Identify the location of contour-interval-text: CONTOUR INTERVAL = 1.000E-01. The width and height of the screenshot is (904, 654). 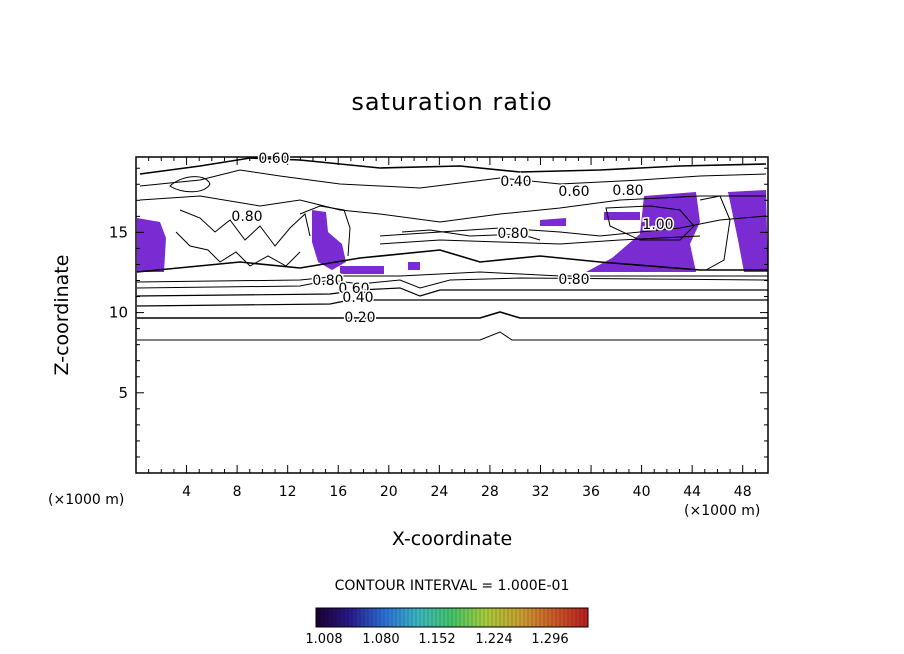
(452, 586).